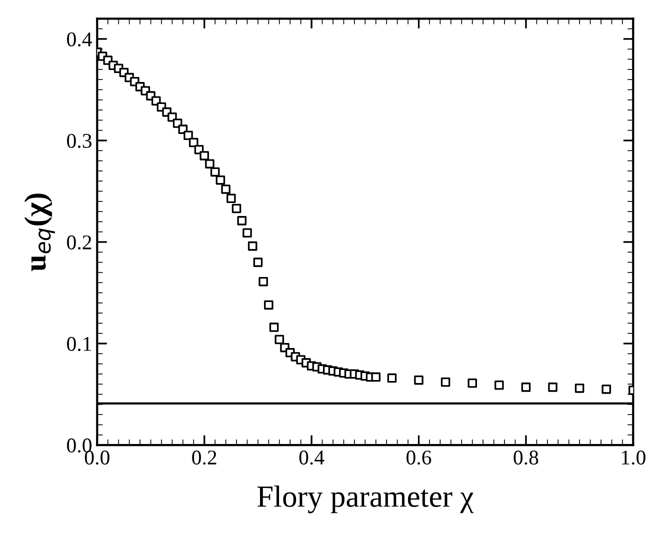  What do you see at coordinates (634, 457) in the screenshot?
I see `x-tick-label: 1.0` at bounding box center [634, 457].